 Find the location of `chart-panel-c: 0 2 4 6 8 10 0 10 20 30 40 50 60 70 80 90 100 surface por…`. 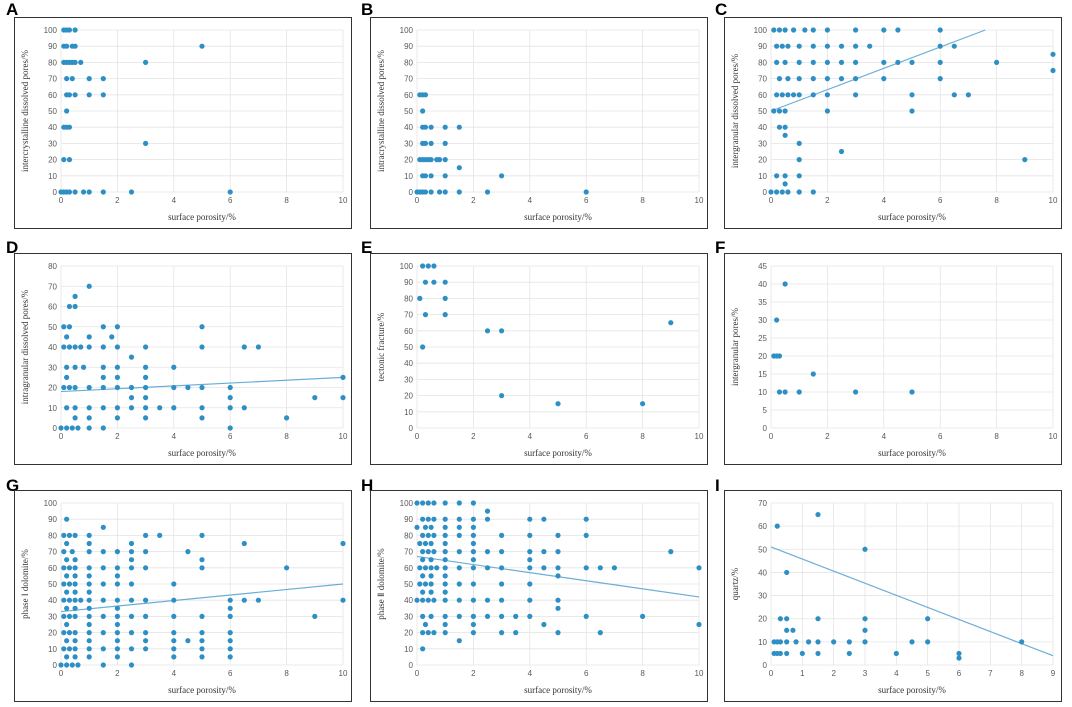

chart-panel-c: 0 2 4 6 8 10 0 10 20 30 40 50 60 70 80 90 100 surface por… is located at coordinates (893, 123).